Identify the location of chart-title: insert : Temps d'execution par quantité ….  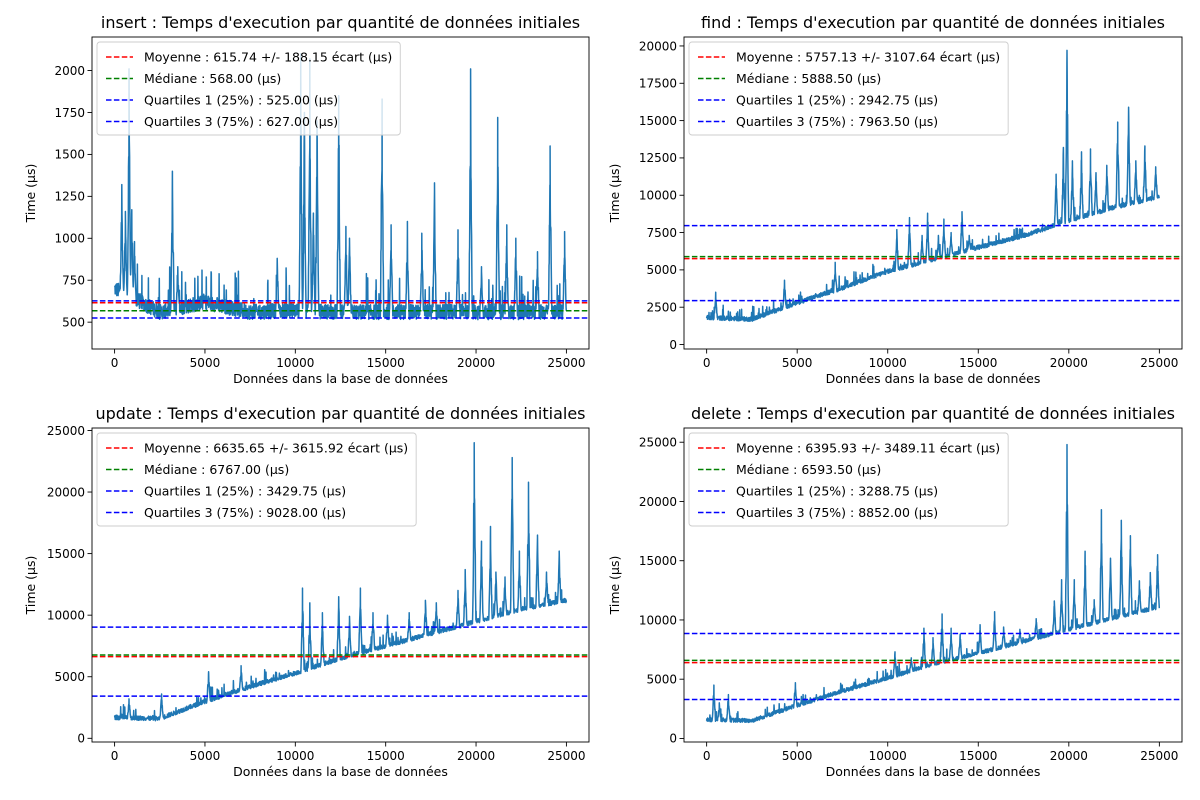
(340, 22).